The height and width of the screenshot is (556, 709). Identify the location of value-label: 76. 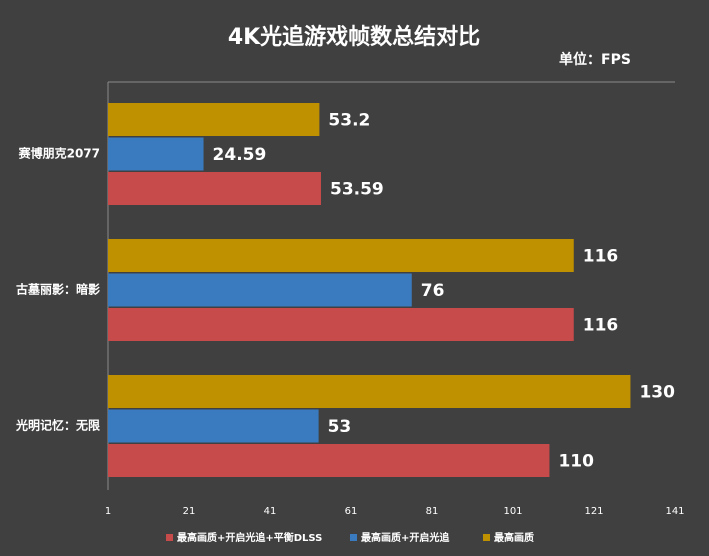
(433, 291).